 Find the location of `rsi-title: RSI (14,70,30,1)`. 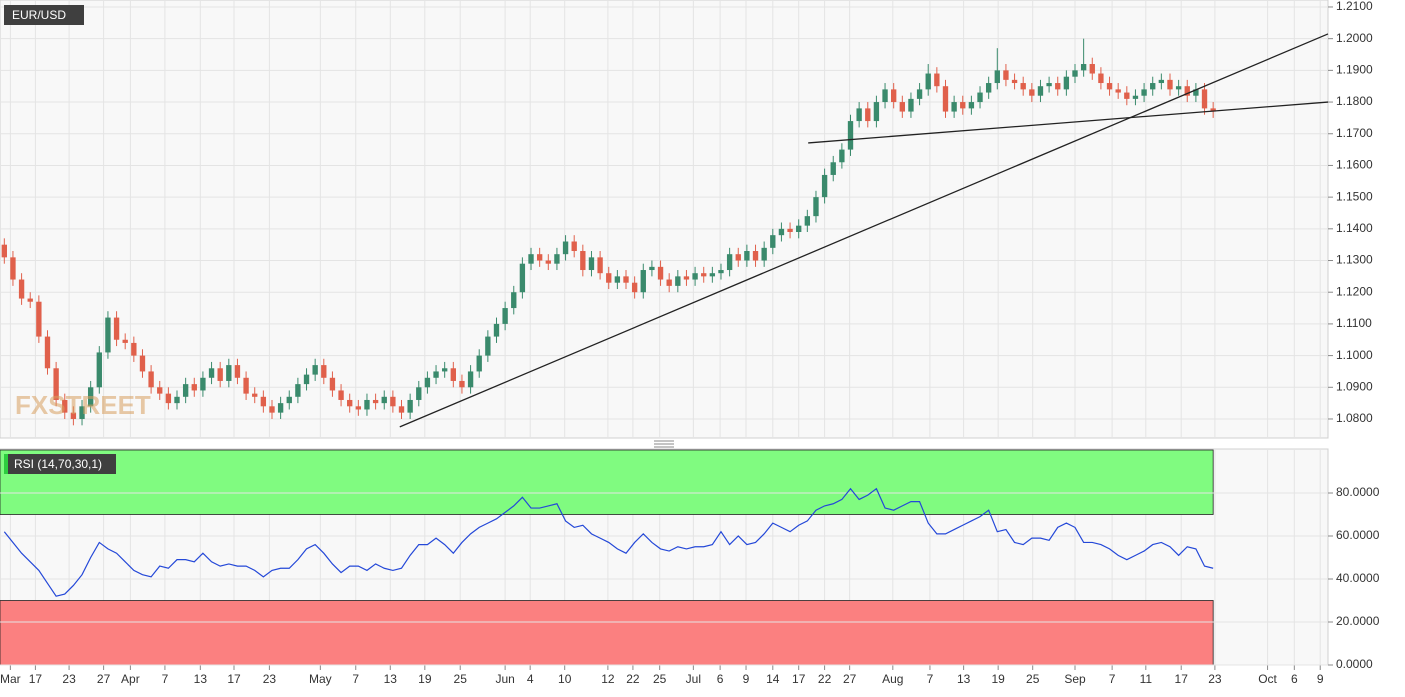

rsi-title: RSI (14,70,30,1) is located at coordinates (58, 464).